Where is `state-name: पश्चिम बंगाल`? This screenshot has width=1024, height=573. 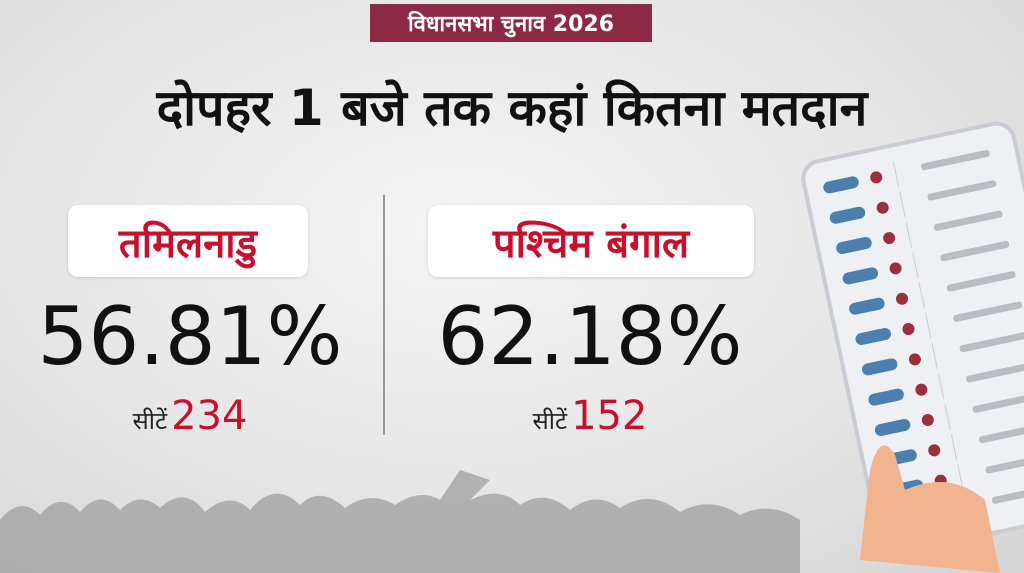 state-name: पश्चिम बंगाल is located at coordinates (591, 241).